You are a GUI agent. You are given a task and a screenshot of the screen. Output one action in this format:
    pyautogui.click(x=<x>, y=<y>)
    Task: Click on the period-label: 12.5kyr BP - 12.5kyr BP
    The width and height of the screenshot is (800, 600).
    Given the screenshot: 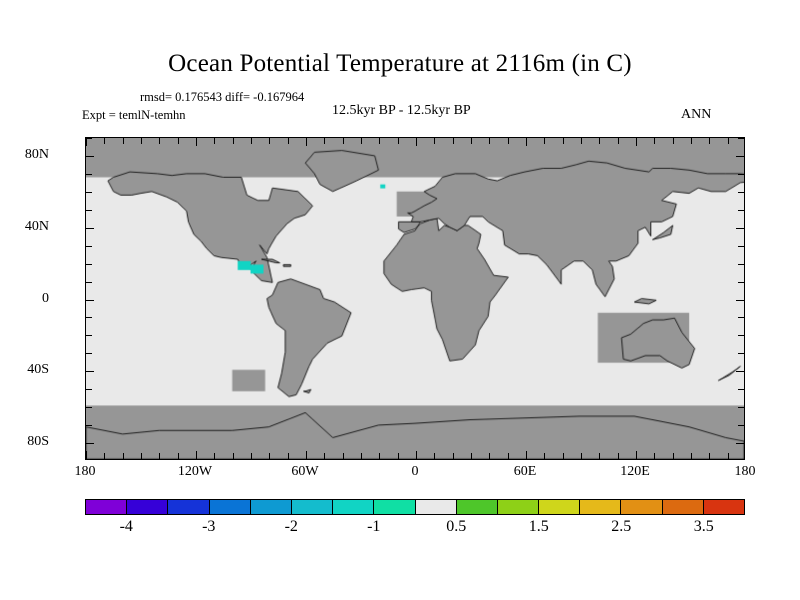 What is the action you would take?
    pyautogui.click(x=401, y=110)
    